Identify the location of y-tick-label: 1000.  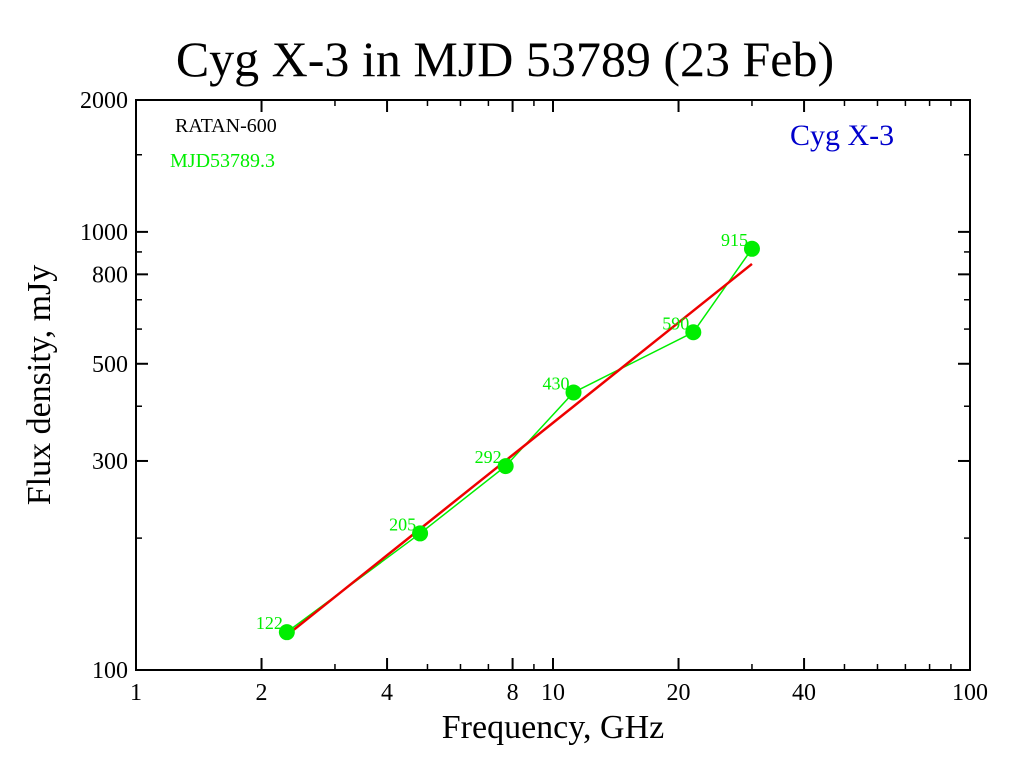
(104, 233).